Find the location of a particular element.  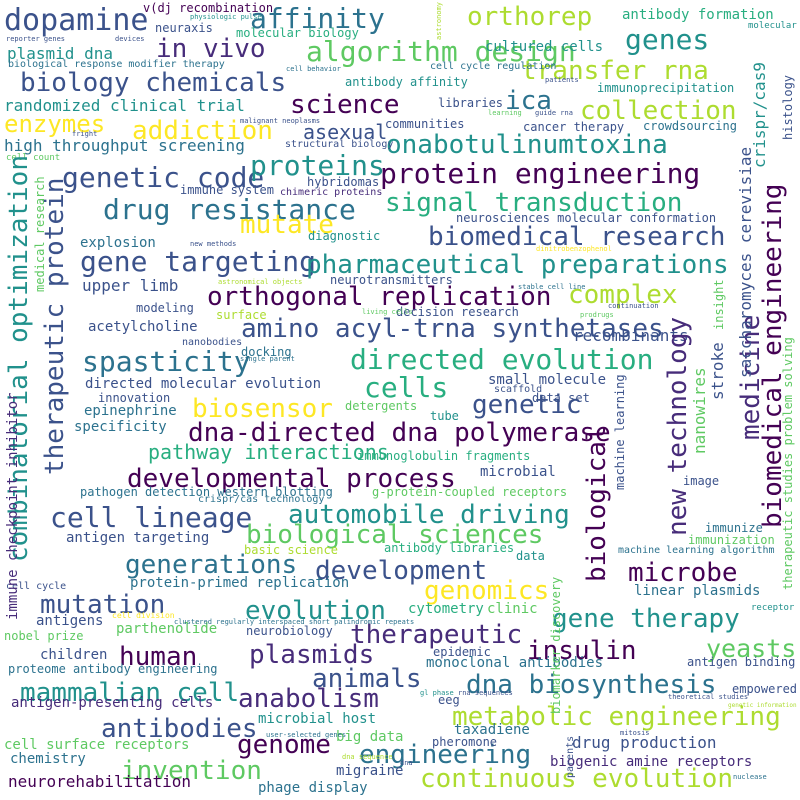

word: antibody libraries is located at coordinates (449, 548).